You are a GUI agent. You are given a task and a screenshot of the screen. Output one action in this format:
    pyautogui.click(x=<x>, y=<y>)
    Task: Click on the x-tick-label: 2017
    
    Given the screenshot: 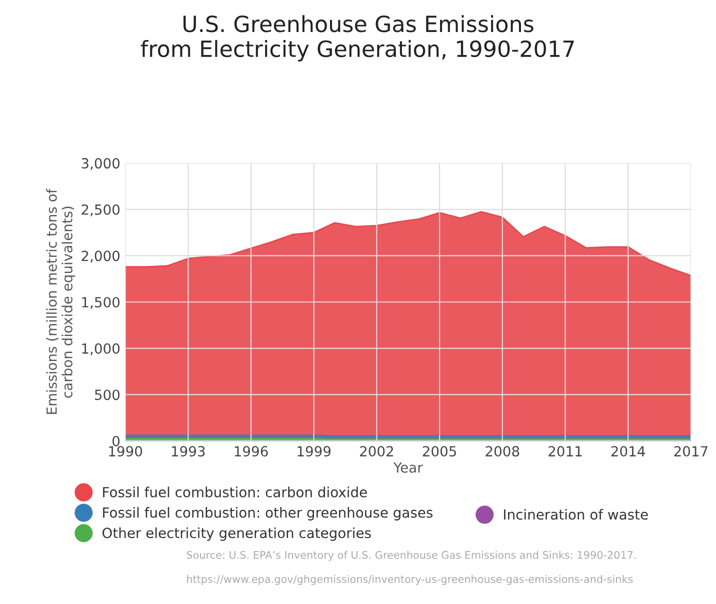 What is the action you would take?
    pyautogui.click(x=691, y=451)
    